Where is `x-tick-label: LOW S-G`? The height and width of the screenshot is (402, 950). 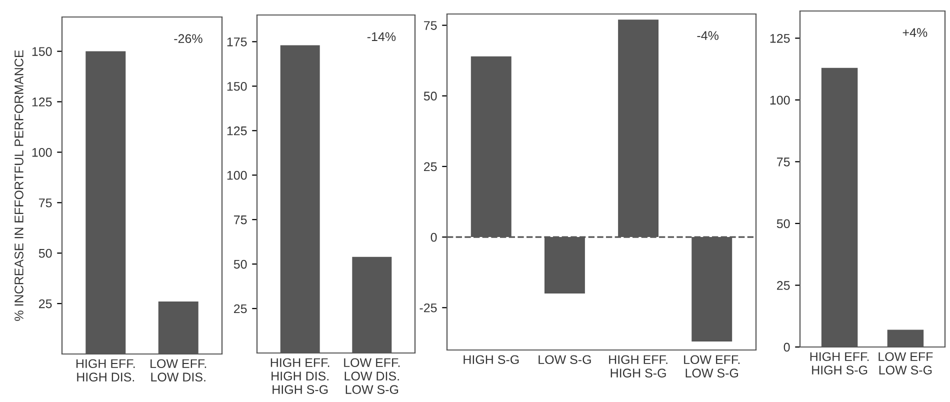 x-tick-label: LOW S-G is located at coordinates (564, 359).